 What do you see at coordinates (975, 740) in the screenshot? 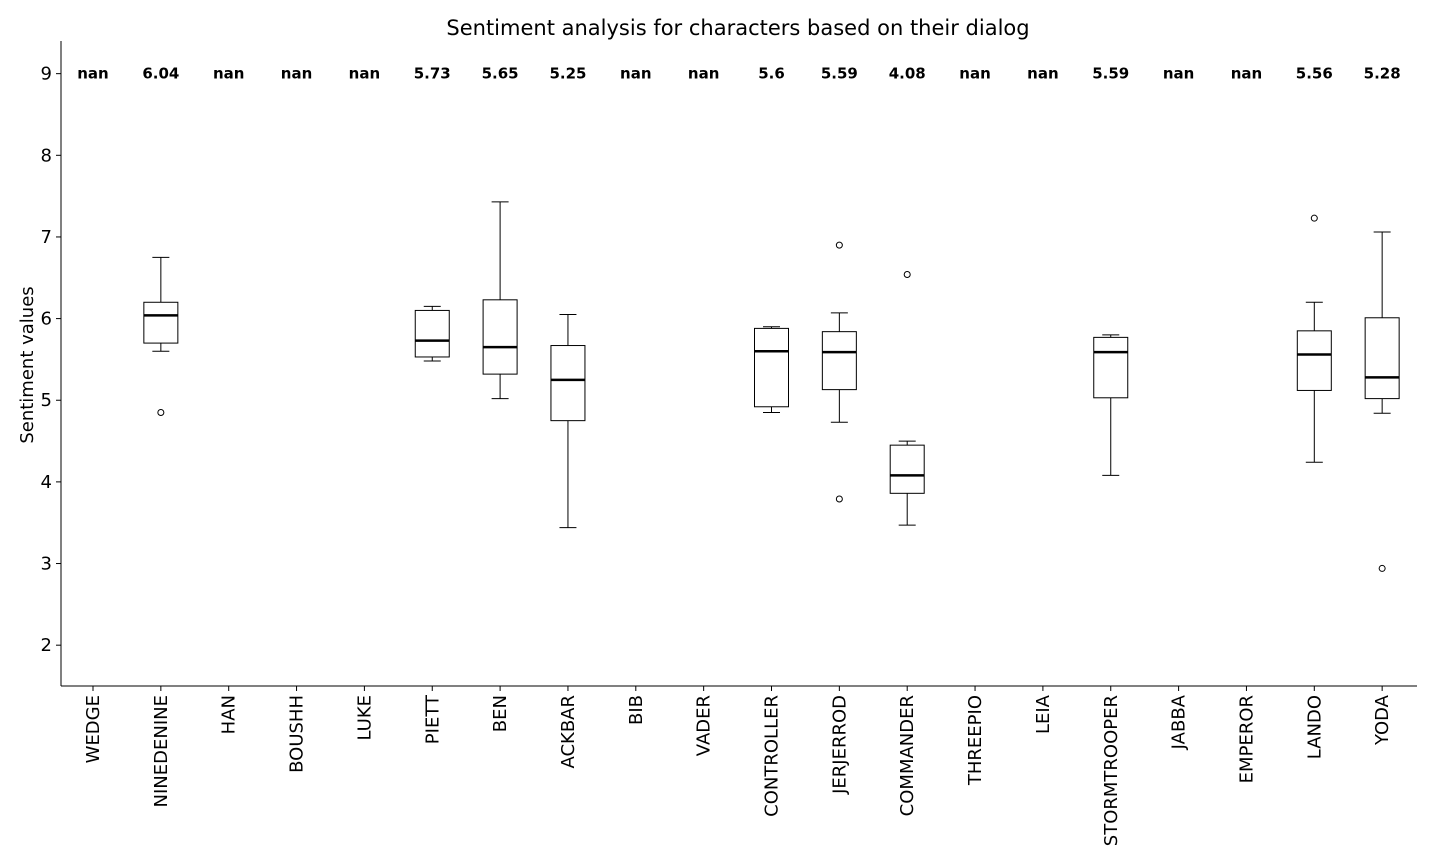
I see `x-tick-label: THREEPIO` at bounding box center [975, 740].